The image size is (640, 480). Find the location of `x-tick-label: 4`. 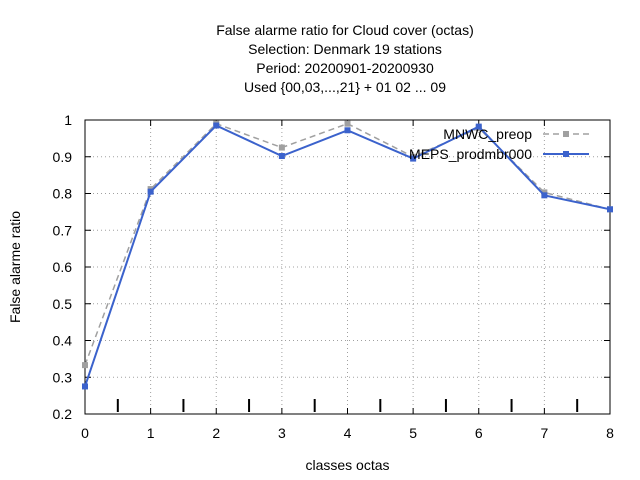

x-tick-label: 4 is located at coordinates (348, 433).